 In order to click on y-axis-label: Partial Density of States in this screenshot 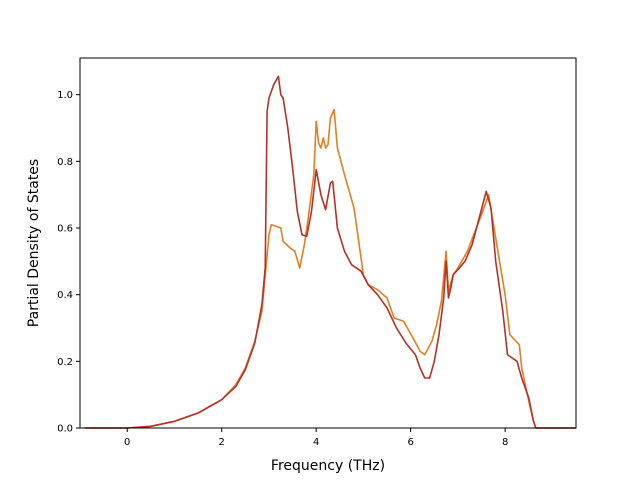, I will do `click(34, 243)`.